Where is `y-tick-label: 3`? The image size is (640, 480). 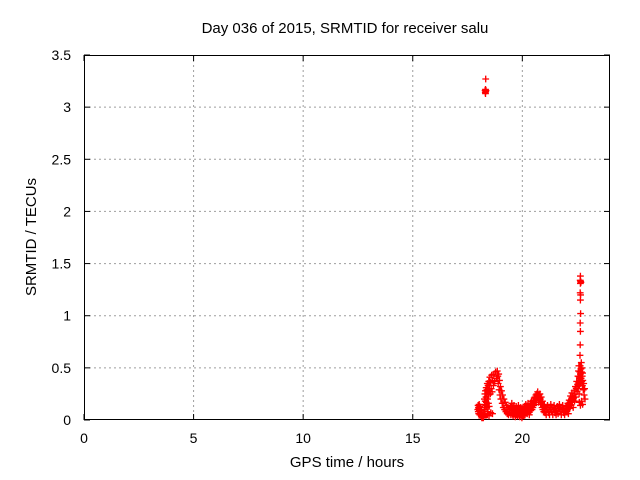 y-tick-label: 3 is located at coordinates (67, 107).